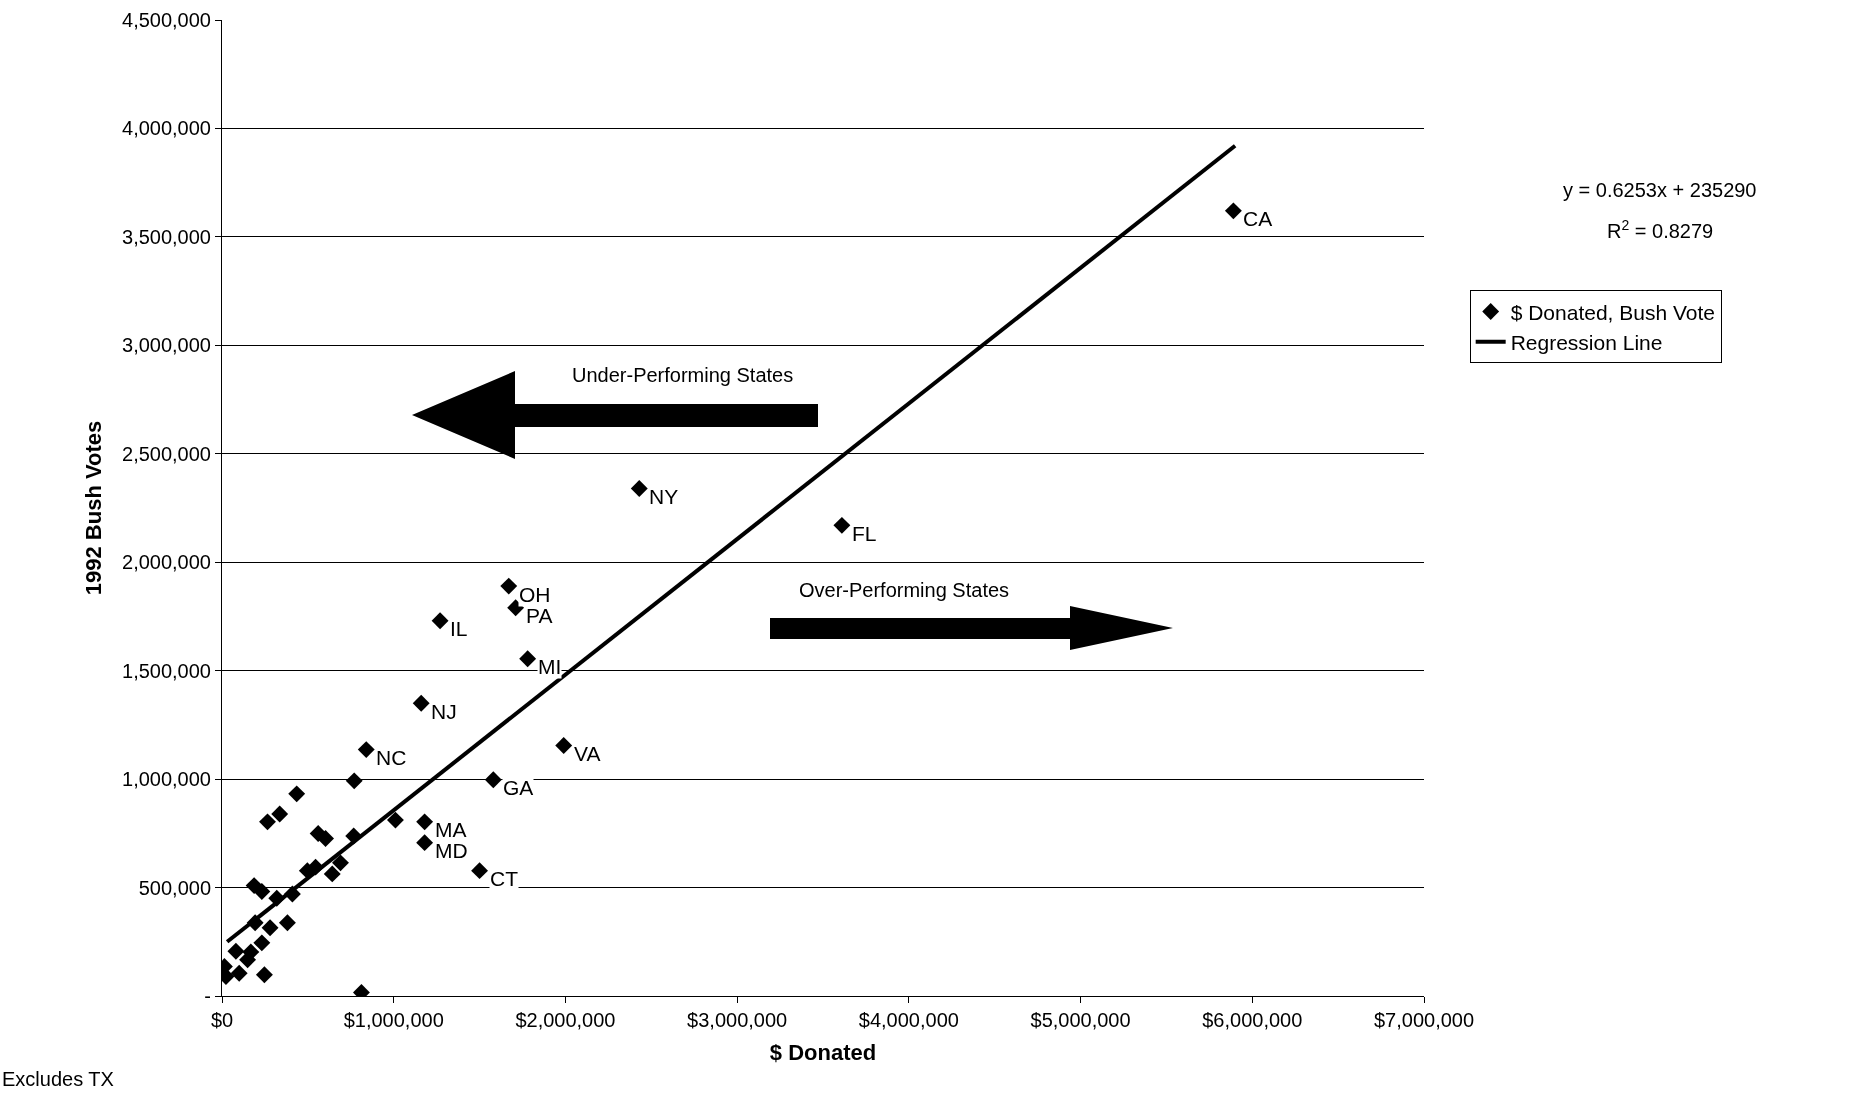 Image resolution: width=1876 pixels, height=1098 pixels. Describe the element at coordinates (737, 1020) in the screenshot. I see `x-tick-label: $3,000,000` at that location.